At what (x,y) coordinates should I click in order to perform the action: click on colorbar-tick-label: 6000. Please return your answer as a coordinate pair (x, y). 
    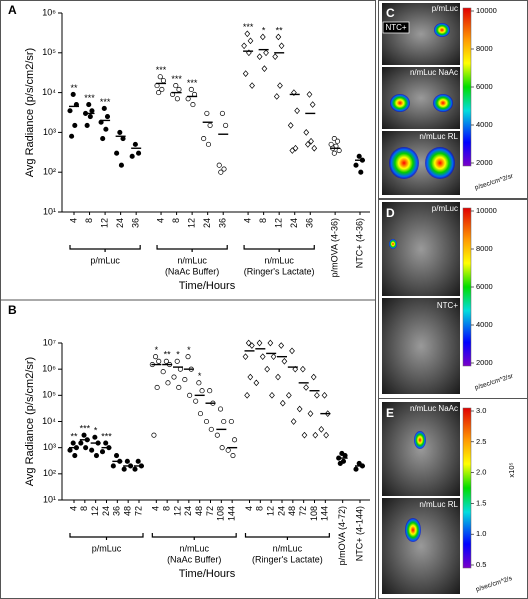
    Looking at the image, I should click on (484, 286).